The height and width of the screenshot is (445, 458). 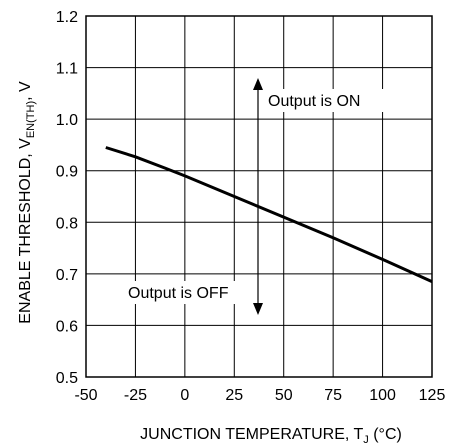 What do you see at coordinates (258, 309) in the screenshot?
I see `arrow-down-head` at bounding box center [258, 309].